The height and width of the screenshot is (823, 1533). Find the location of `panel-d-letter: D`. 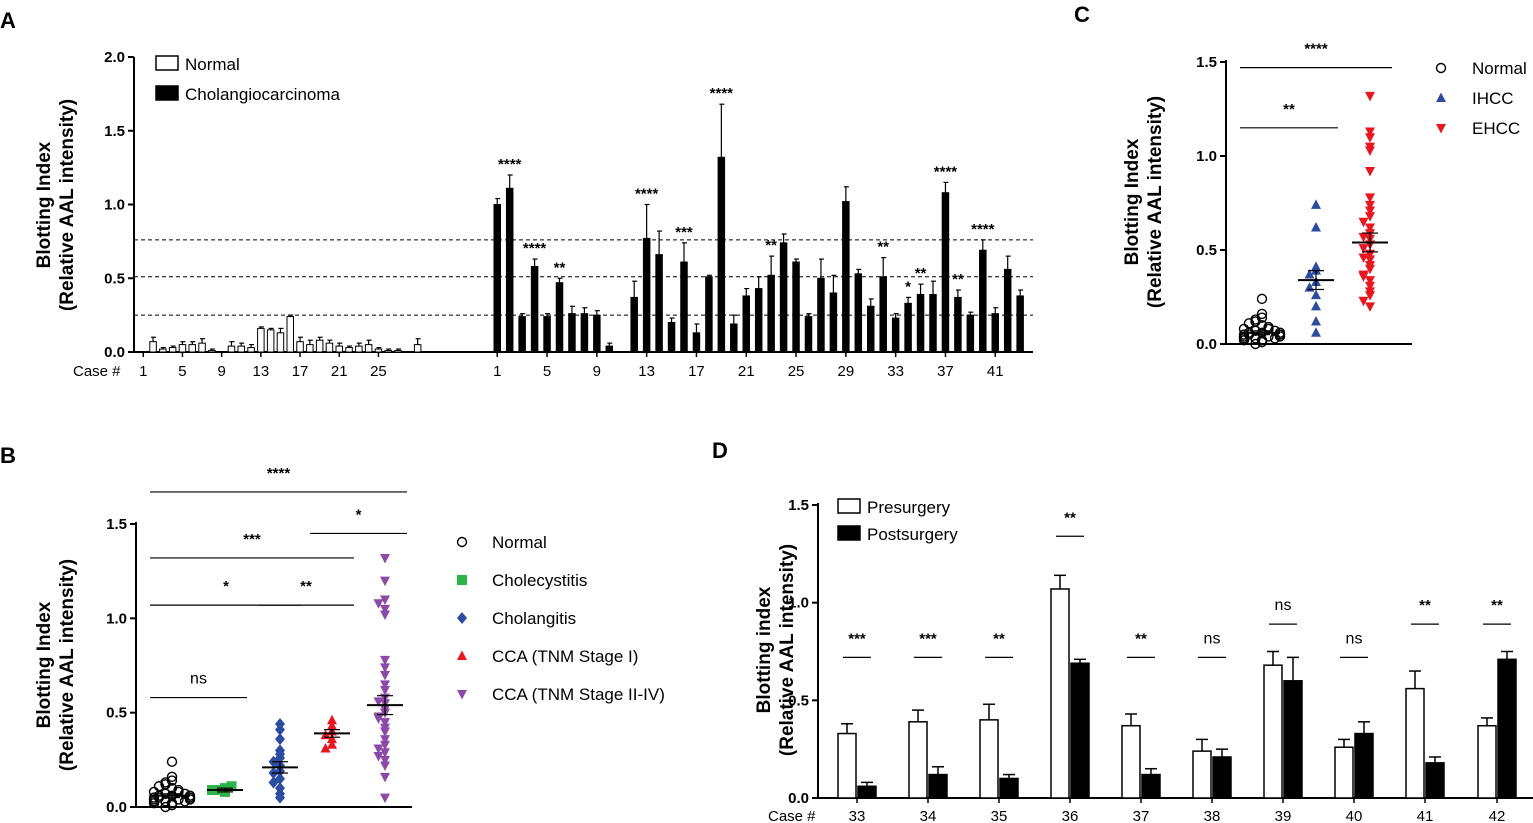

panel-d-letter: D is located at coordinates (720, 450).